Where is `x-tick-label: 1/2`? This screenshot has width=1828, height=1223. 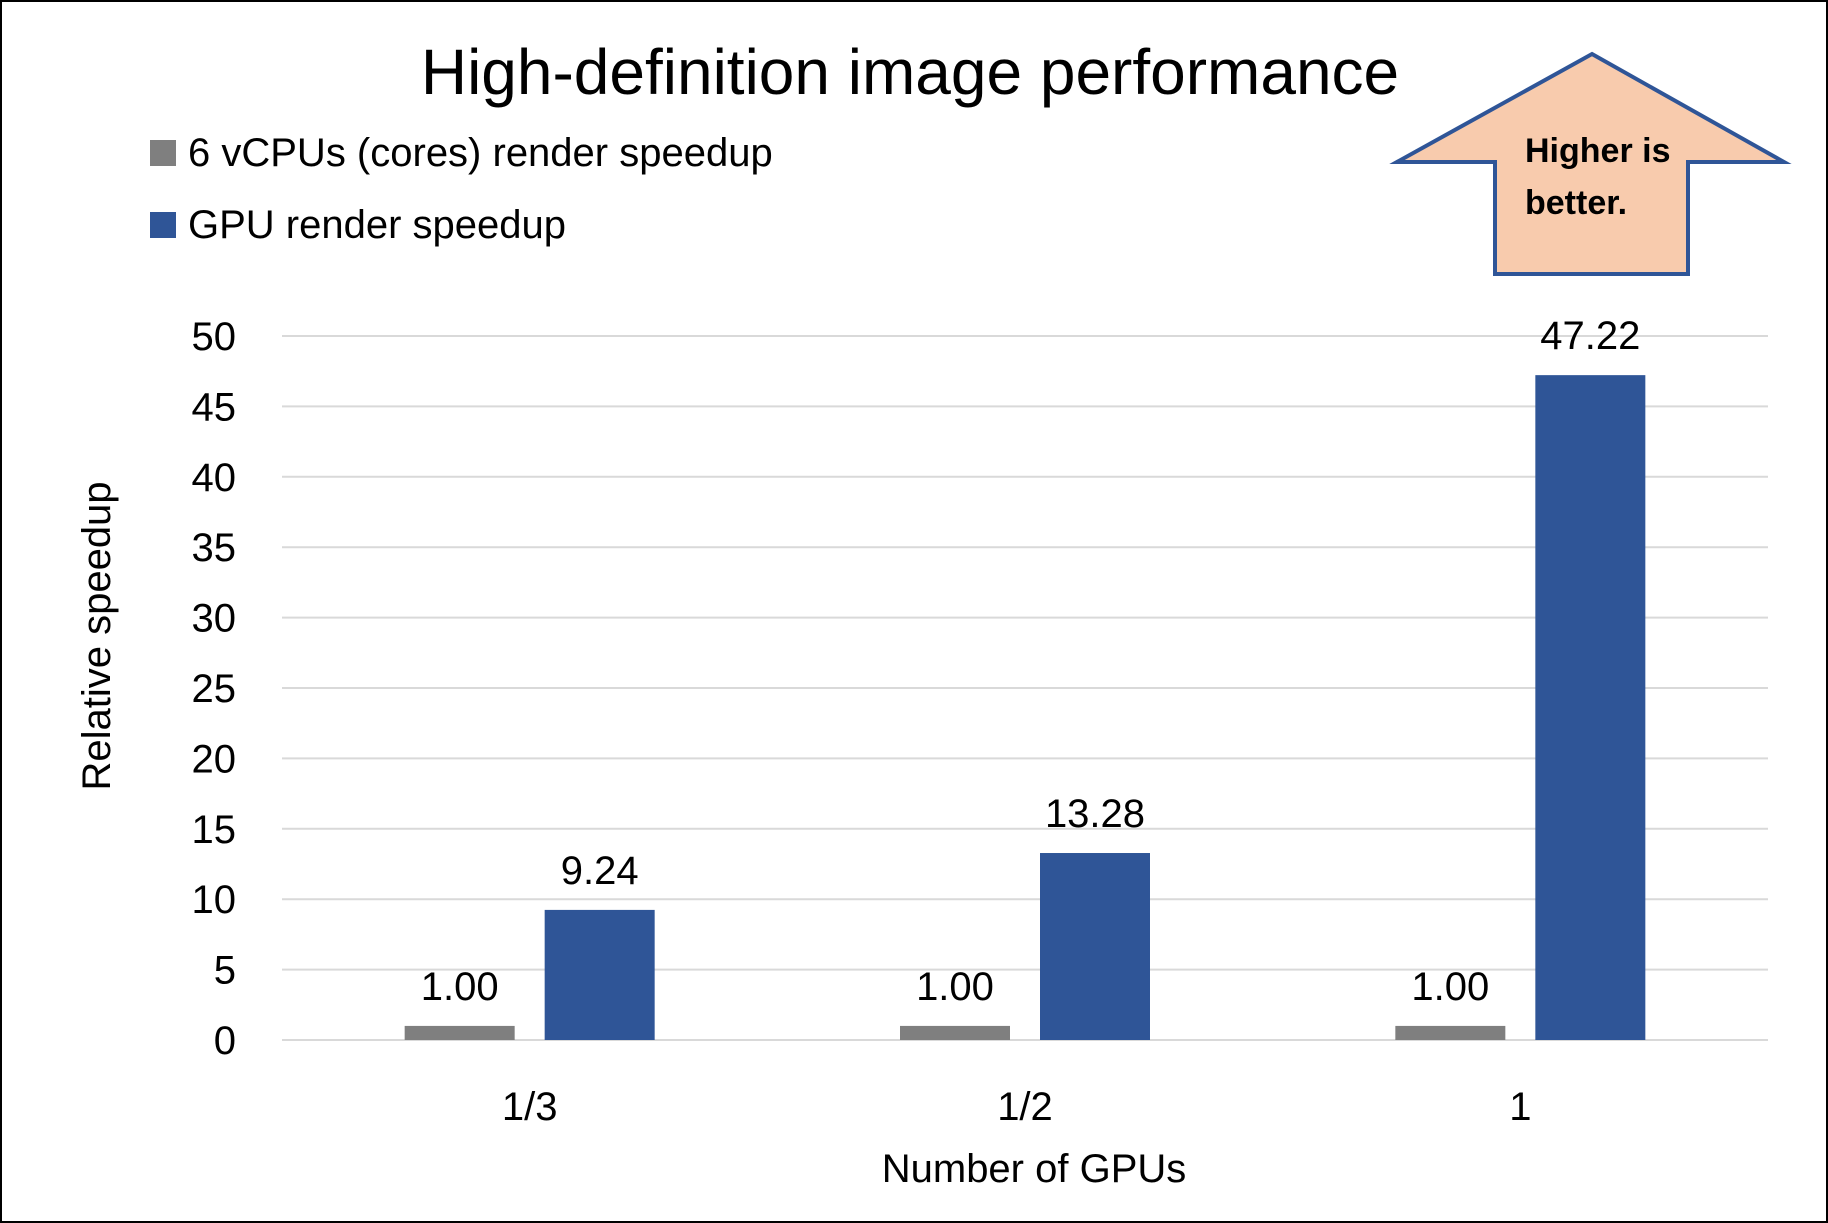
x-tick-label: 1/2 is located at coordinates (1025, 1107).